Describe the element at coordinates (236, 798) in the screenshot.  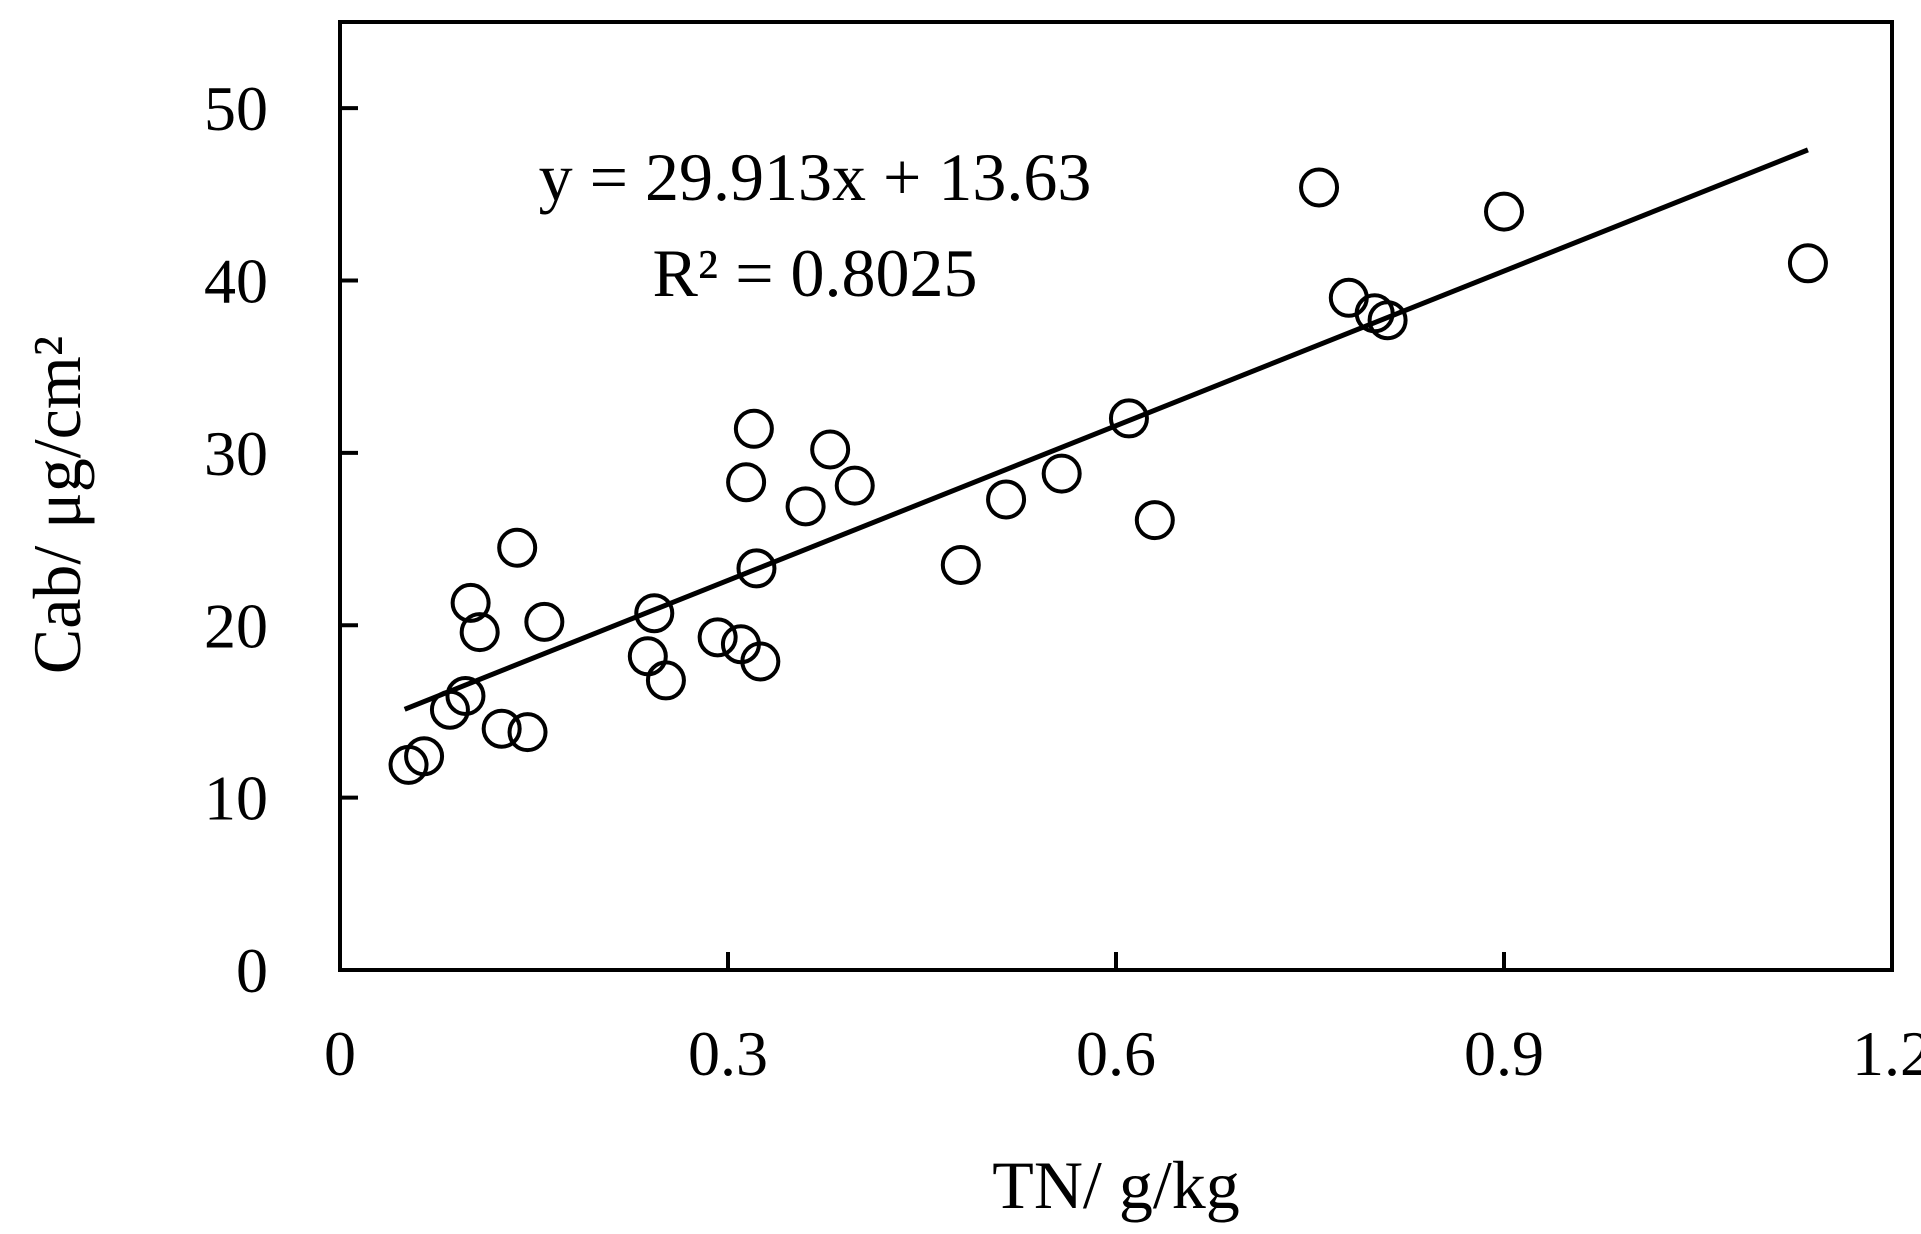
I see `y-tick-label: 10` at that location.